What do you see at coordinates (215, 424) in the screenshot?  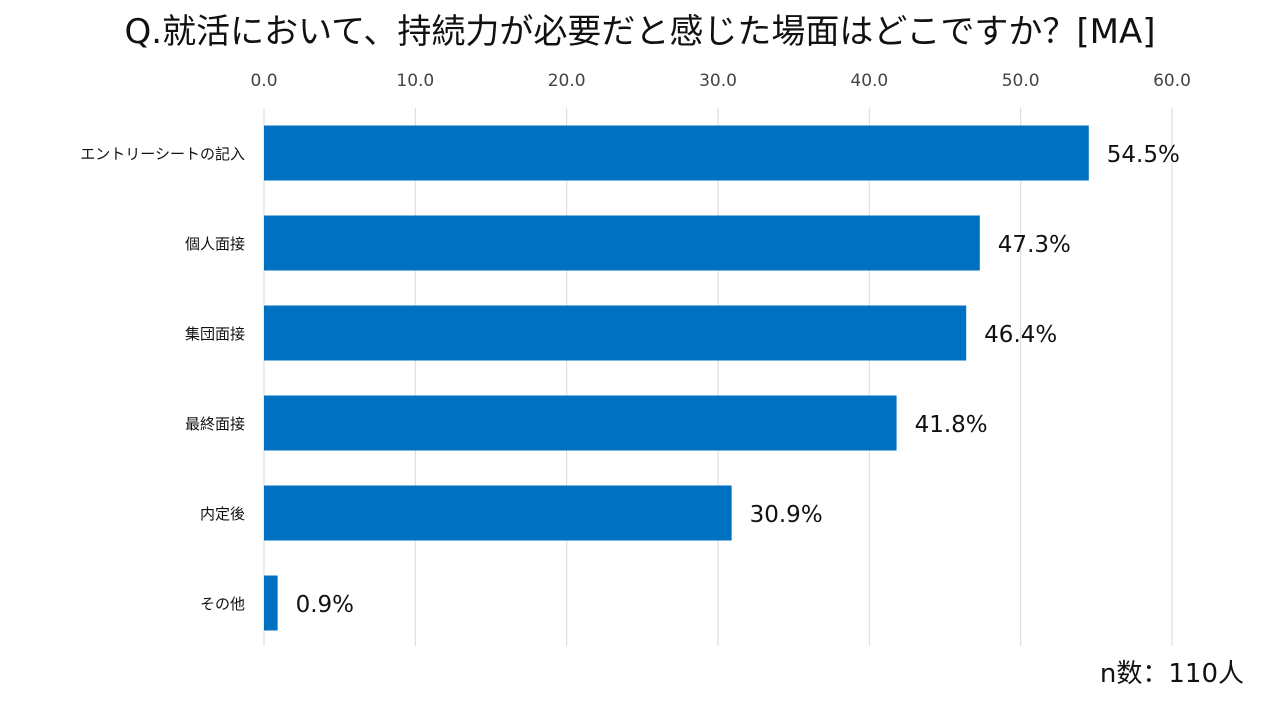 I see `category-label: 最終面接` at bounding box center [215, 424].